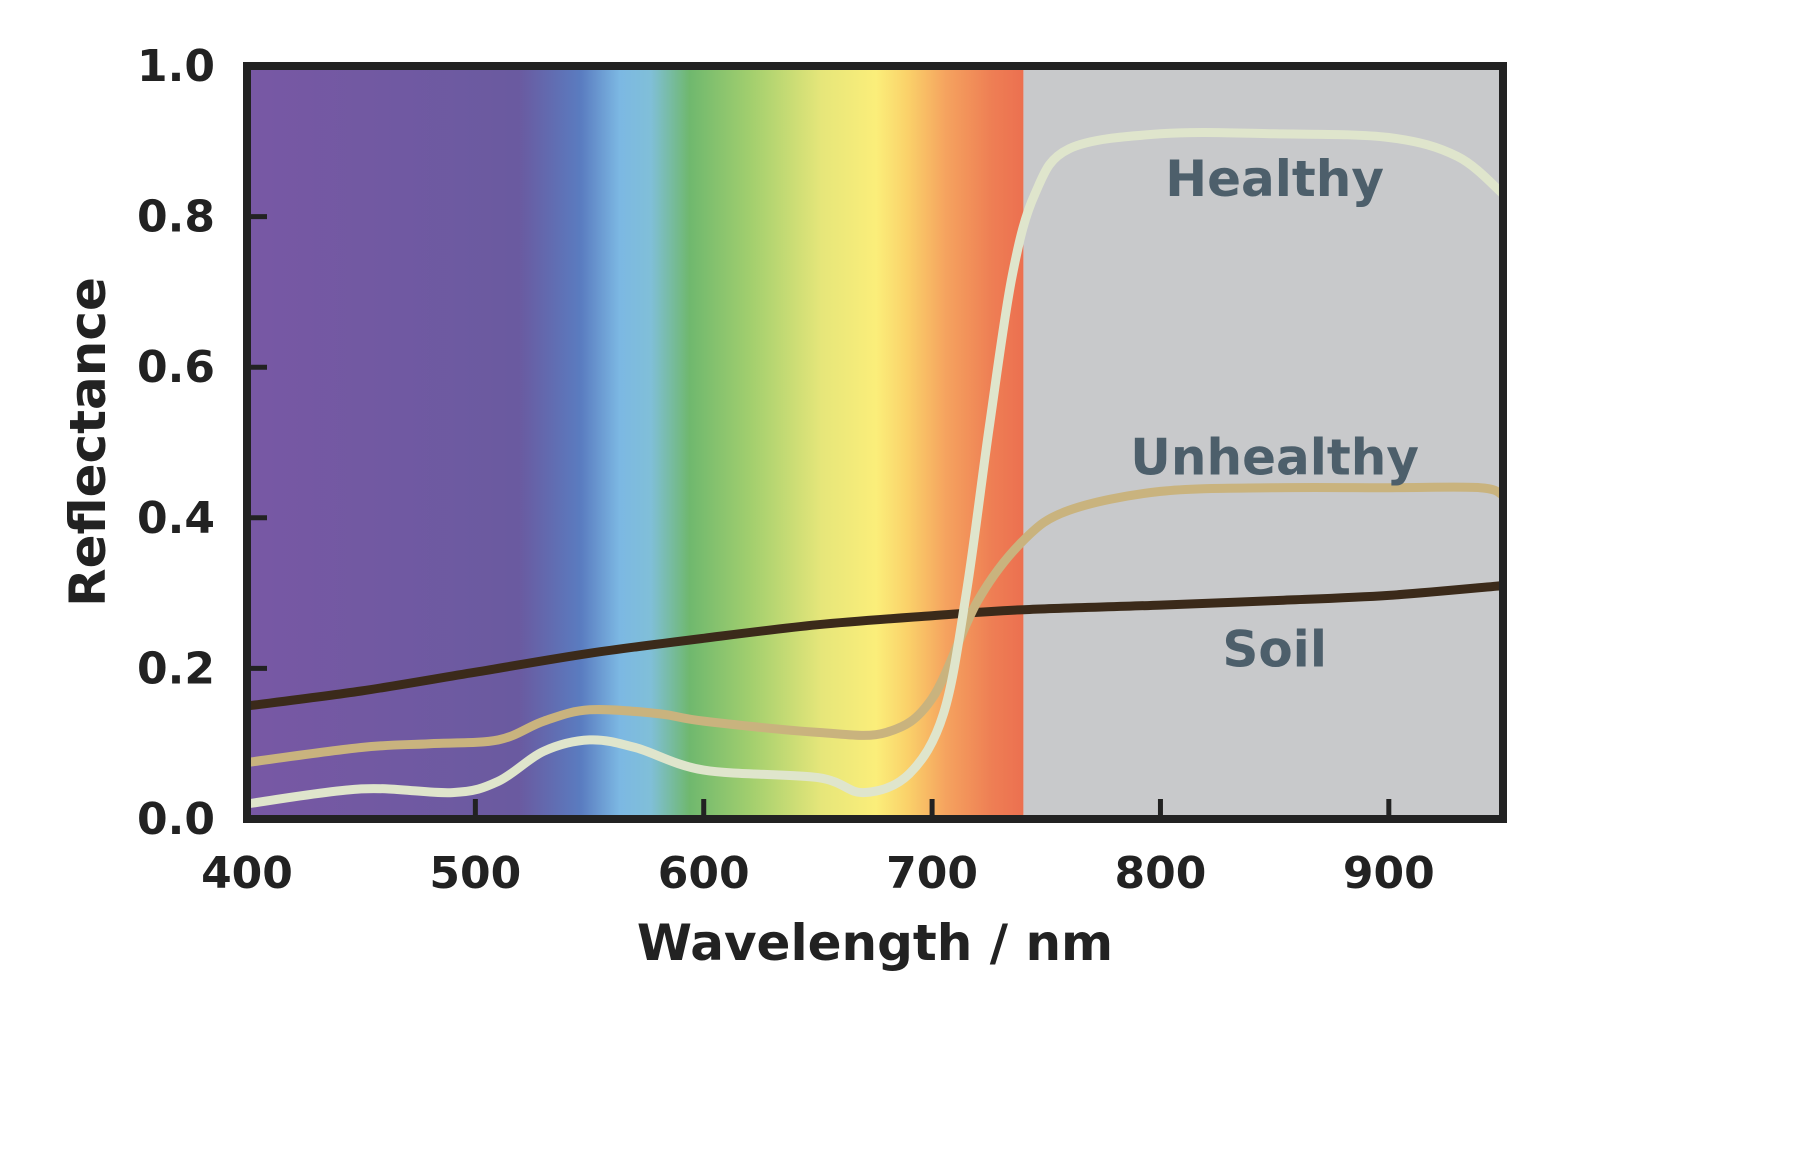  I want to click on x-tick-label: 800, so click(1161, 873).